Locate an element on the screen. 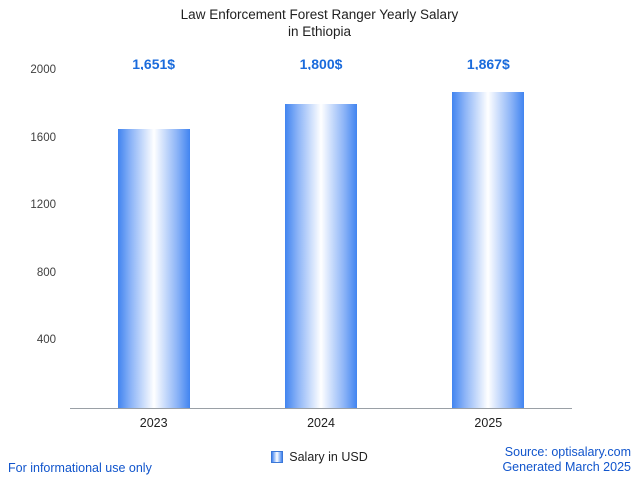 The image size is (639, 479). legend-color-swatch-icon is located at coordinates (277, 457).